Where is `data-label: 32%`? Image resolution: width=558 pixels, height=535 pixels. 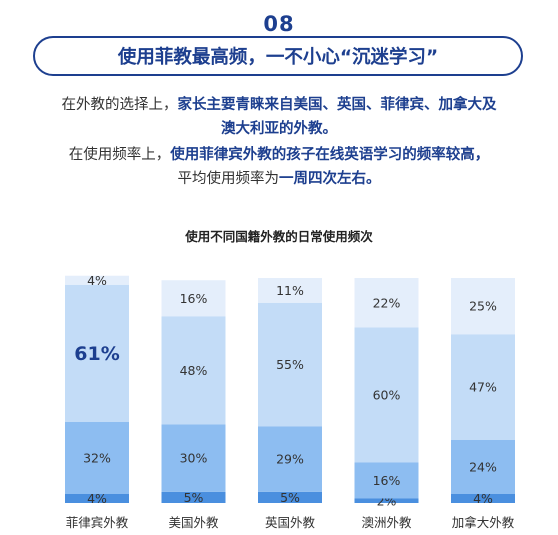 data-label: 32% is located at coordinates (97, 458).